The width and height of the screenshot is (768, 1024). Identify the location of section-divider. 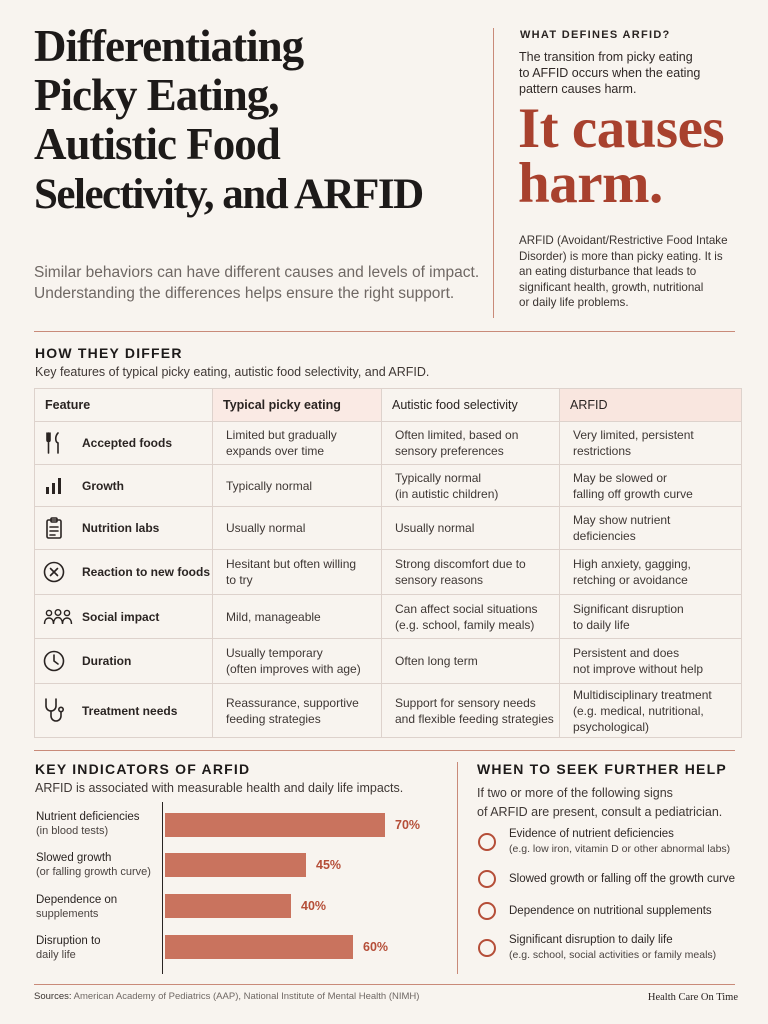
(384, 331).